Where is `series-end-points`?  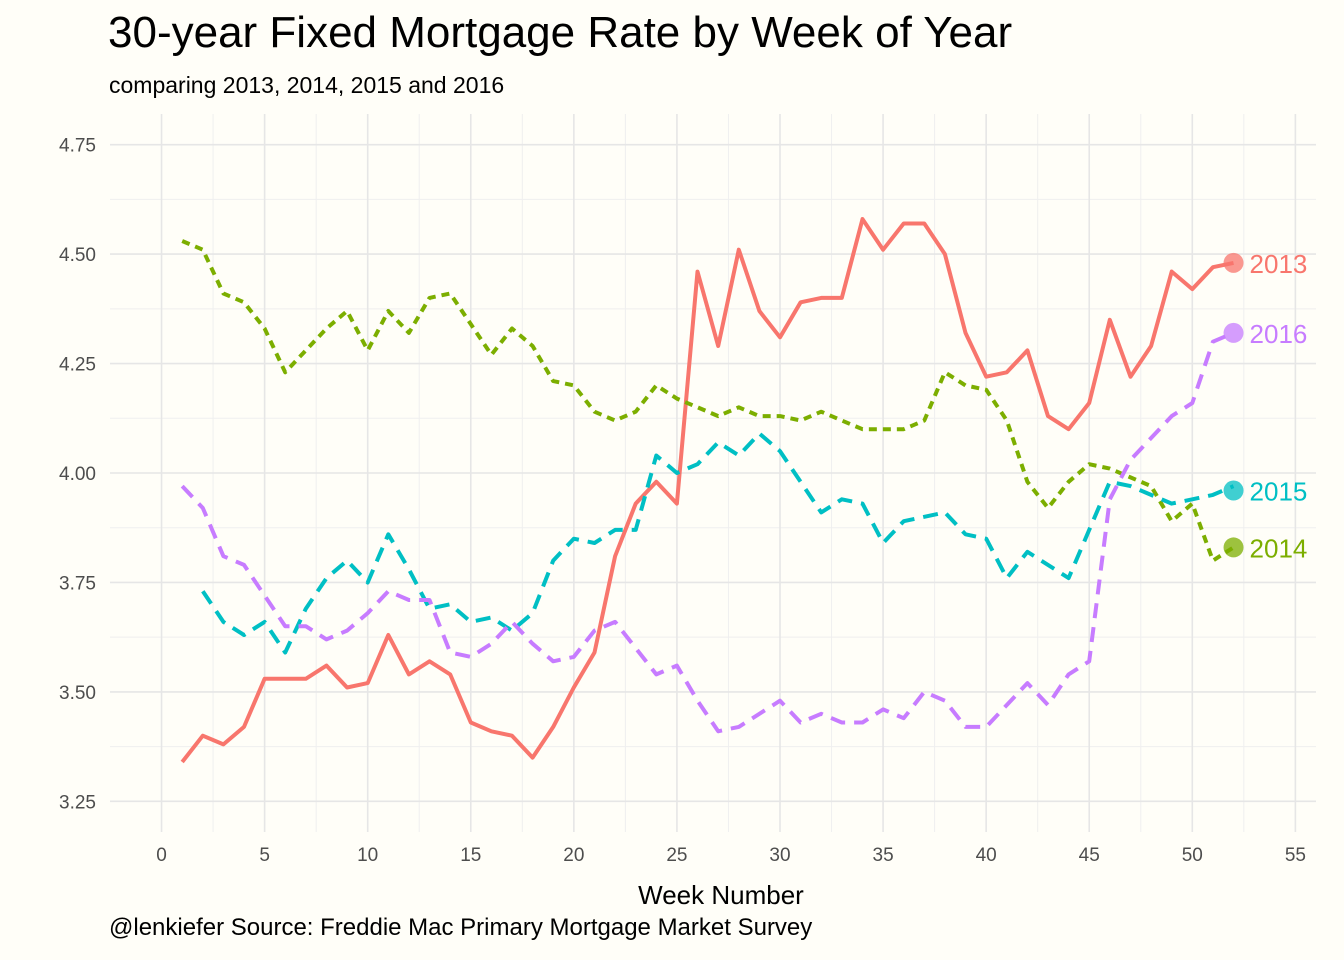
series-end-points is located at coordinates (1233, 405).